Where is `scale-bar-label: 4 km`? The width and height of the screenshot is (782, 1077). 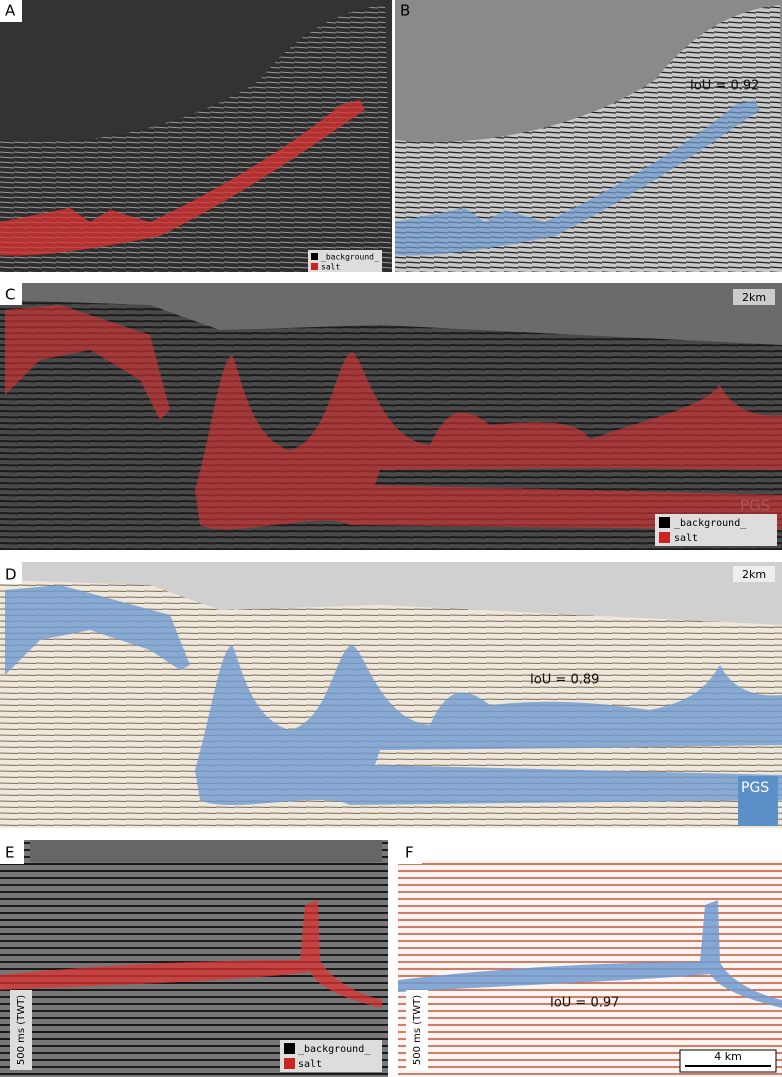
scale-bar-label: 4 km is located at coordinates (728, 1056).